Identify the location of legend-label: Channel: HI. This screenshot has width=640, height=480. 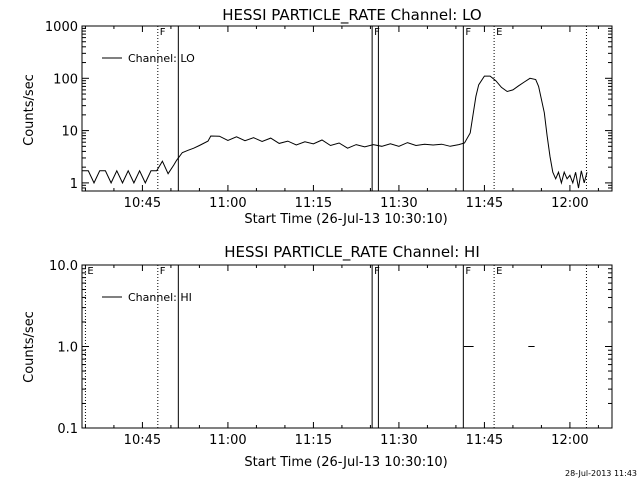
(160, 297).